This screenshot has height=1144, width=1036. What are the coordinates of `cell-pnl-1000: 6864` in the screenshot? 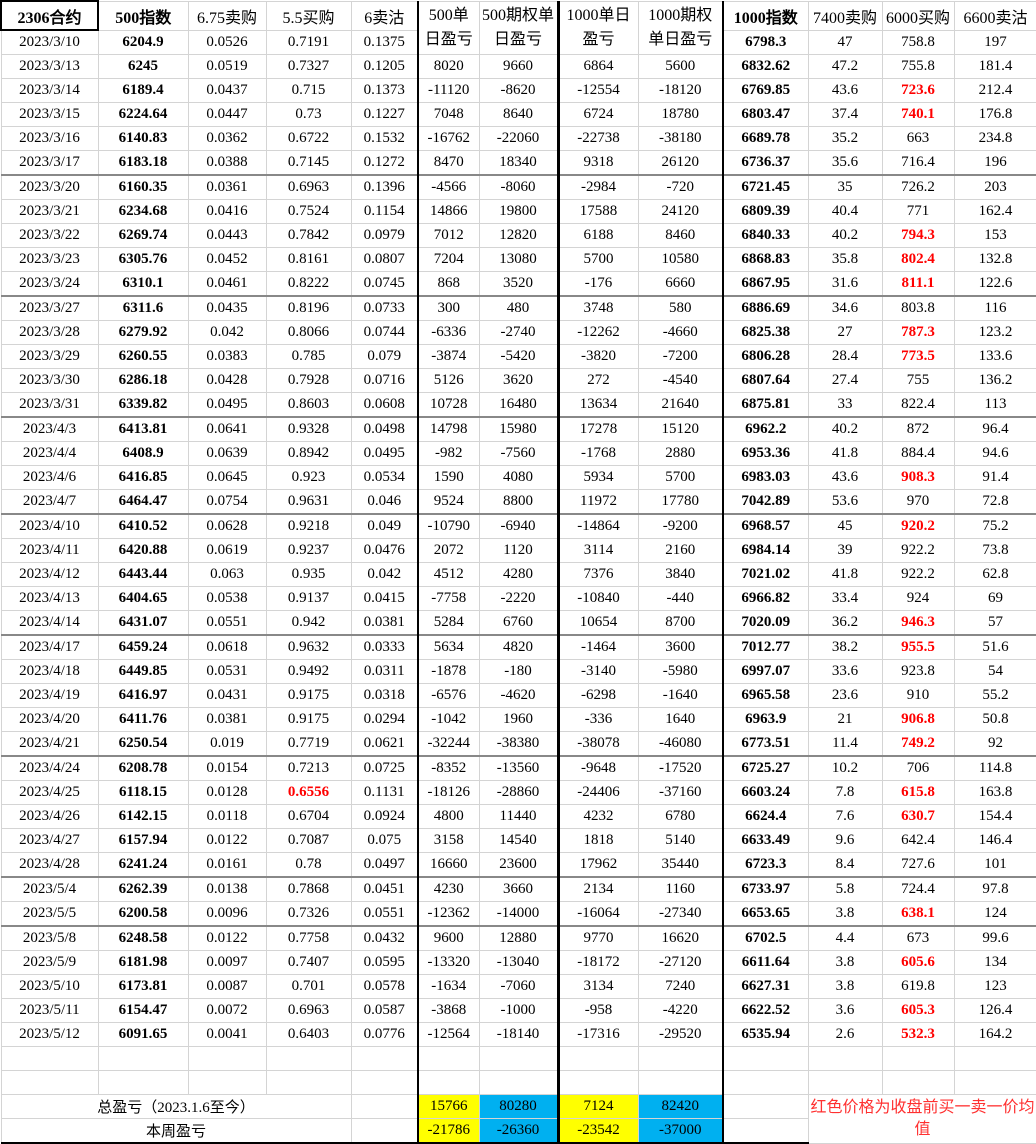 It's located at (597, 66).